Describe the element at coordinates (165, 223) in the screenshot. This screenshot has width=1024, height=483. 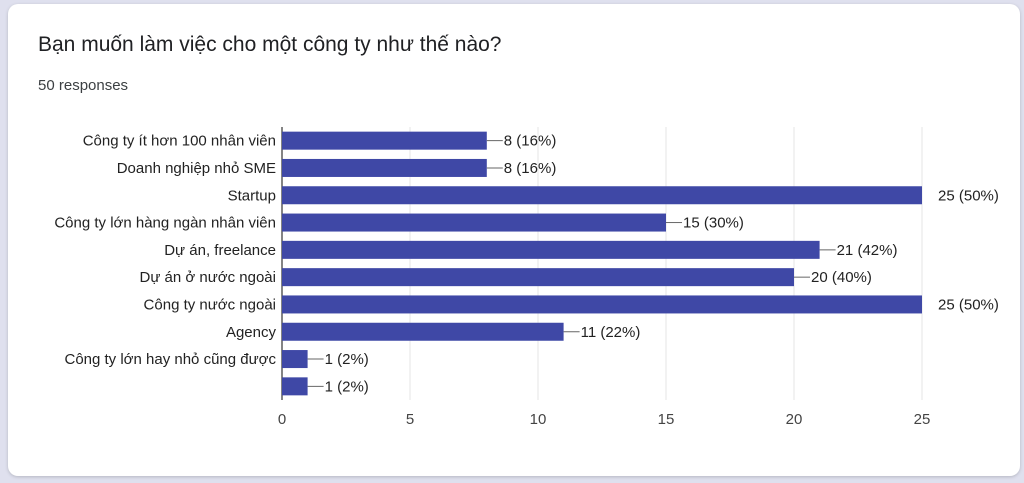
I see `category-label: Công ty lớn hàng ngàn nhân viên` at that location.